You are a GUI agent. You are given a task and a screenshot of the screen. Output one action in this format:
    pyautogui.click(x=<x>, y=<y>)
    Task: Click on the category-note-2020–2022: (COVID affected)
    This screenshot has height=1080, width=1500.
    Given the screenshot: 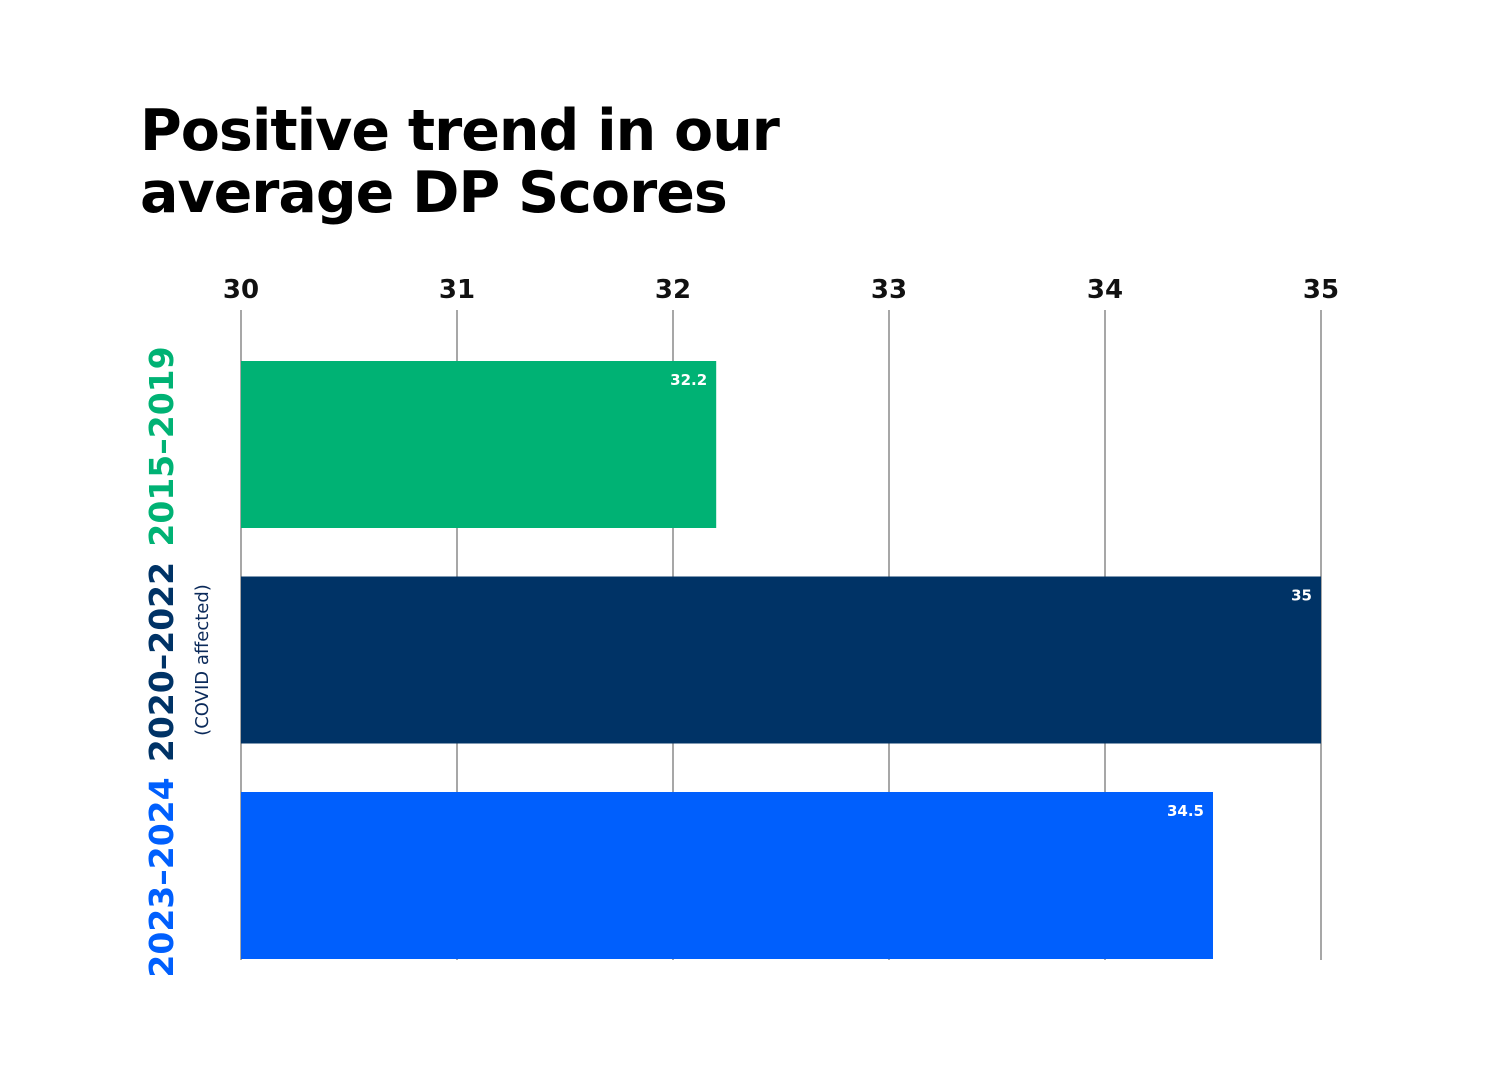 What is the action you would take?
    pyautogui.click(x=202, y=660)
    